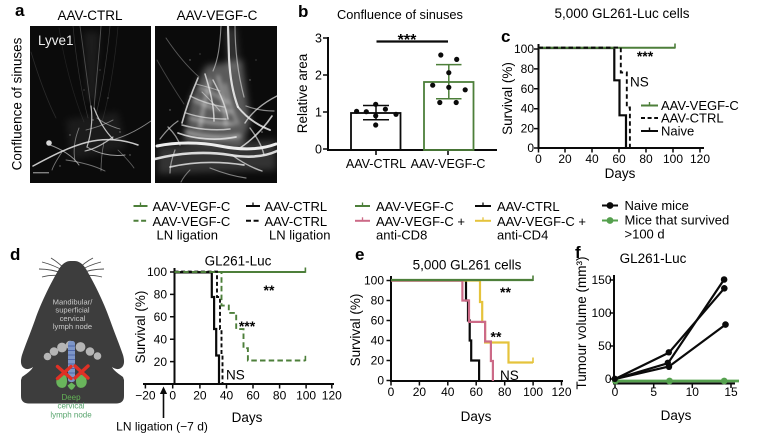  I want to click on svg-text: 10, so click(693, 392).